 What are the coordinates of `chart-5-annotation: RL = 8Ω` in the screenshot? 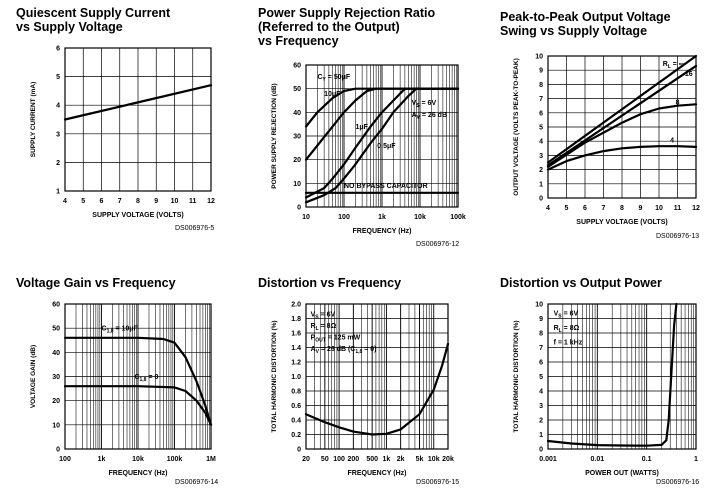 It's located at (324, 327).